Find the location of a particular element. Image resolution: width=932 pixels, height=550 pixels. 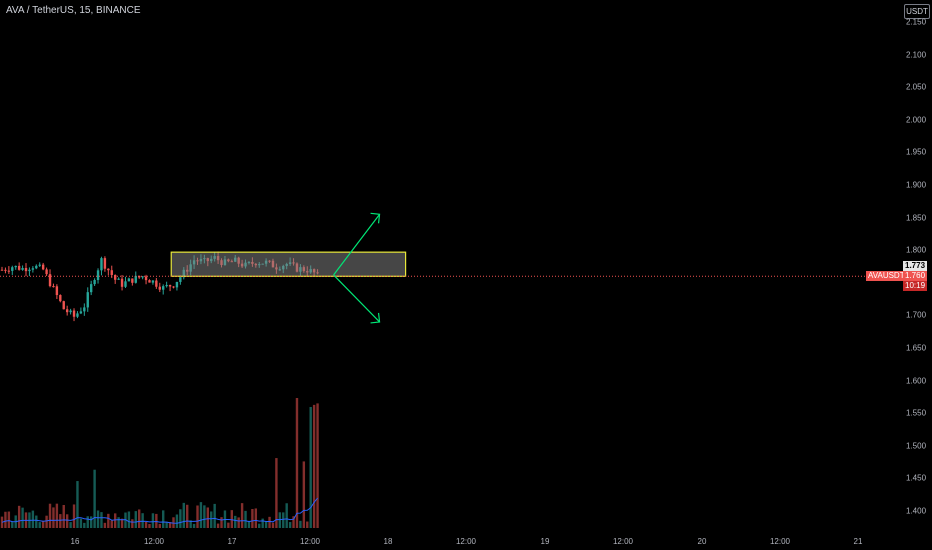

price-tick-label: 2.150 is located at coordinates (916, 22).